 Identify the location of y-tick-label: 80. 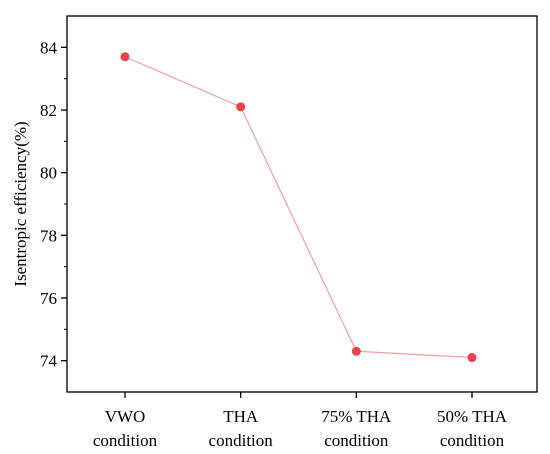
(48, 173).